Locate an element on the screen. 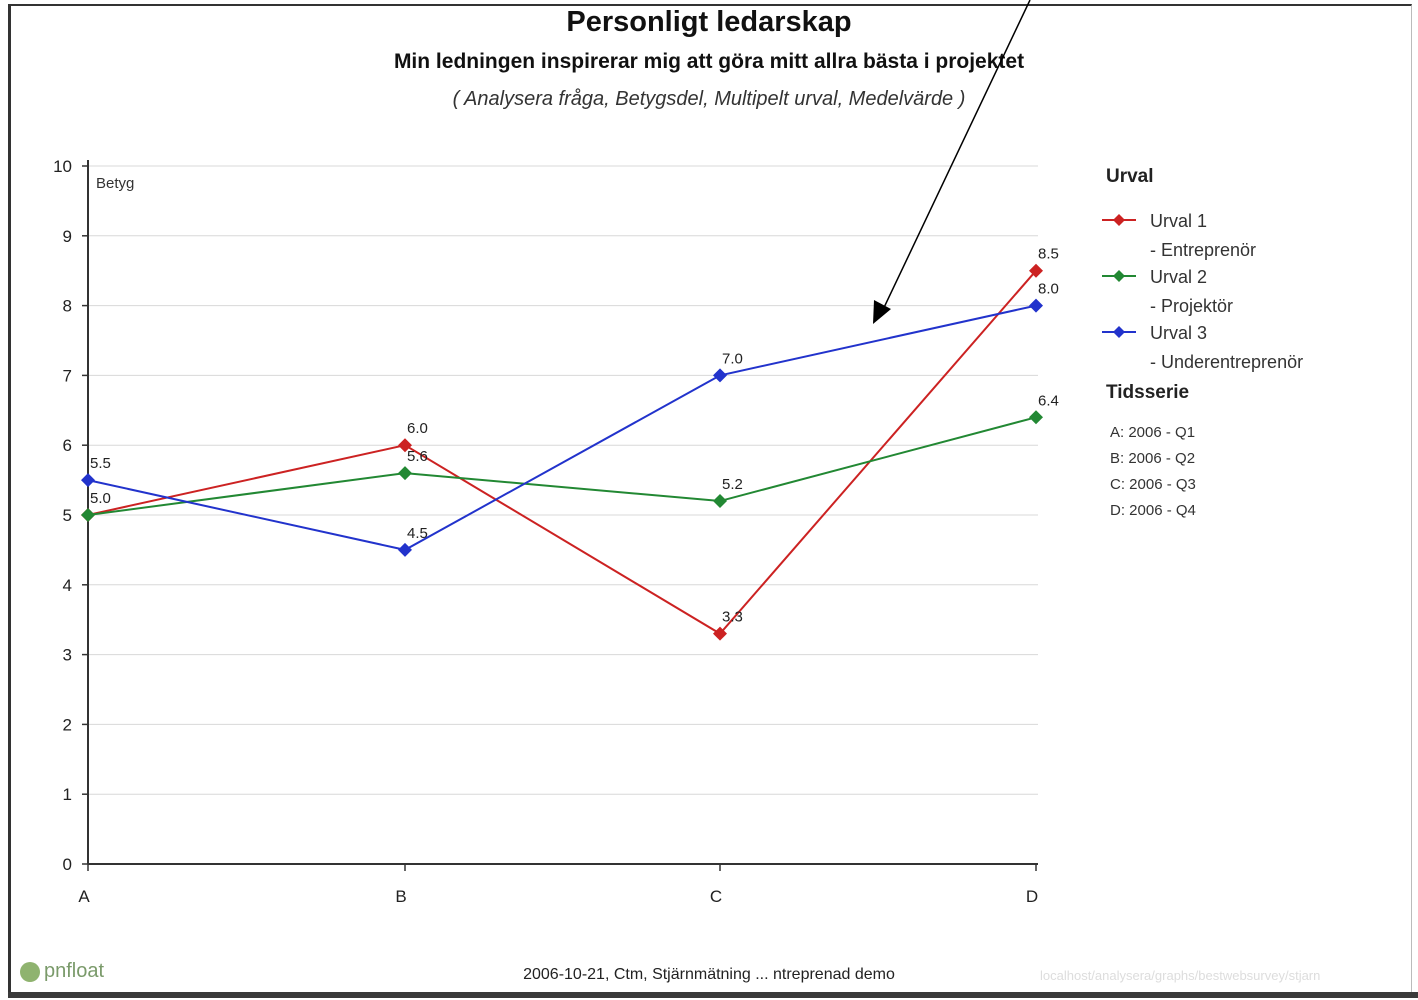  y-tick-label: 10 is located at coordinates (62, 166).